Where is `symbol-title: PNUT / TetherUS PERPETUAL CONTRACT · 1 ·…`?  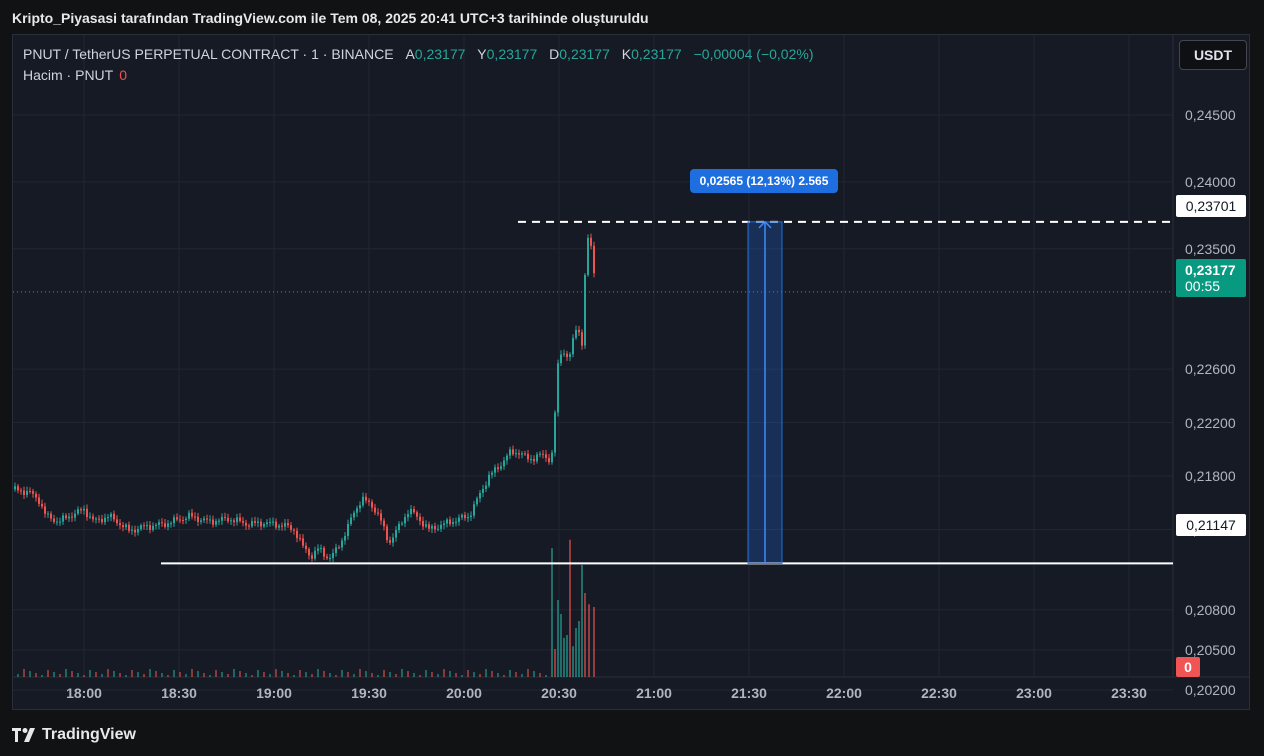
symbol-title: PNUT / TetherUS PERPETUAL CONTRACT · 1 ·… is located at coordinates (208, 54).